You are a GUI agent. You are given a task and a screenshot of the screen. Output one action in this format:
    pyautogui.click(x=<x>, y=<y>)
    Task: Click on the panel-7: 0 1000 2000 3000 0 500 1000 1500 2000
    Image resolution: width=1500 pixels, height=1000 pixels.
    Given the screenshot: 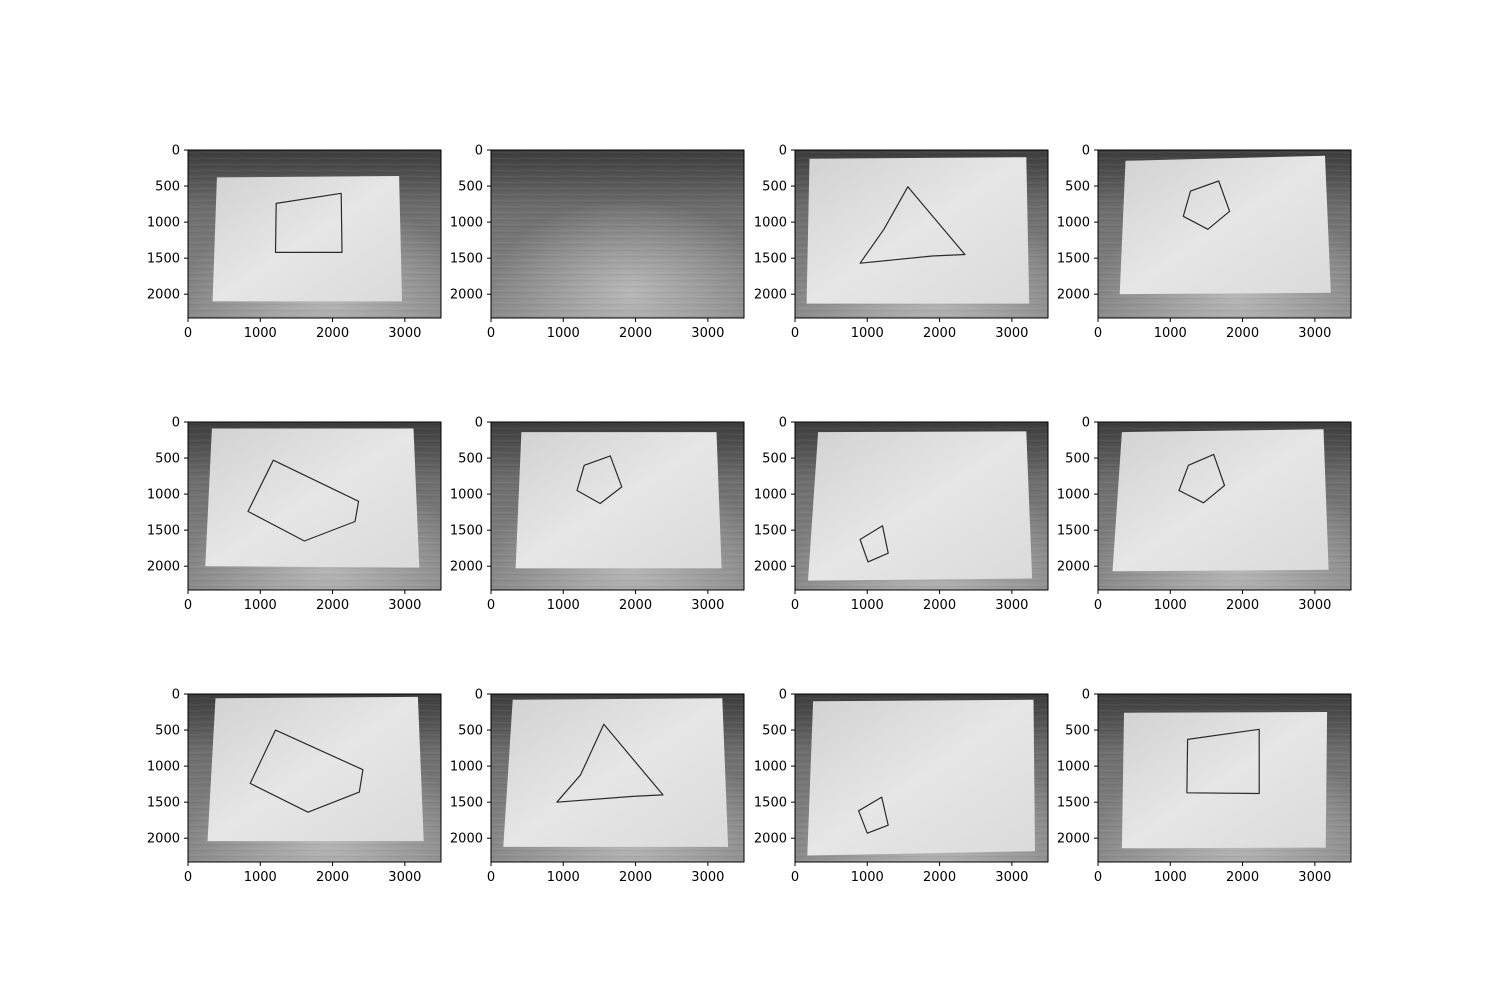 What is the action you would take?
    pyautogui.click(x=901, y=515)
    